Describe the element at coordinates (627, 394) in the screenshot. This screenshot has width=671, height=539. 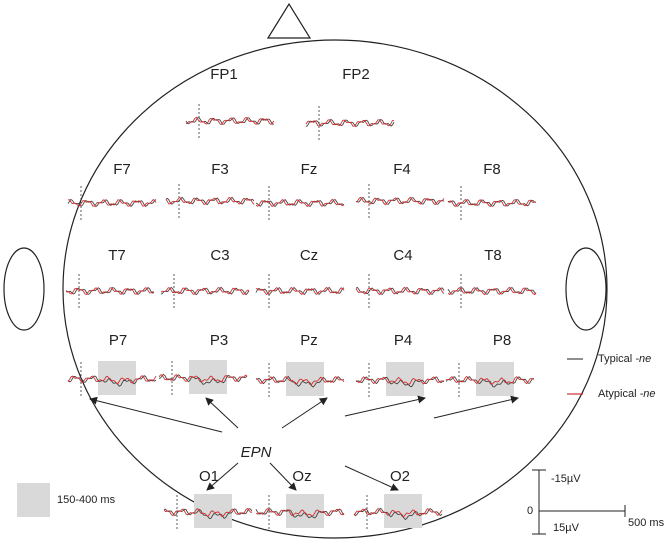
I see `legend-entry: Atypical -ne` at that location.